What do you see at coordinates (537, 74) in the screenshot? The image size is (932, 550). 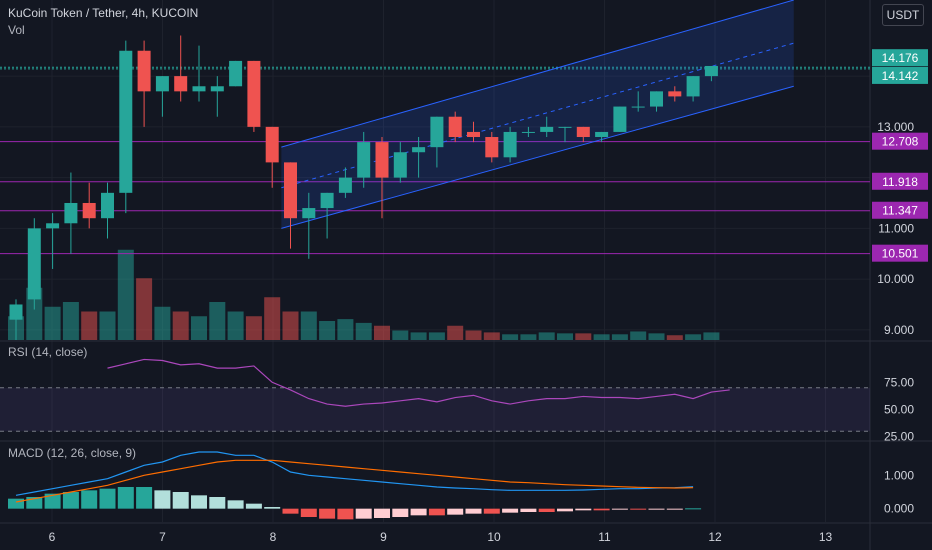 I see `channel-upper-line` at bounding box center [537, 74].